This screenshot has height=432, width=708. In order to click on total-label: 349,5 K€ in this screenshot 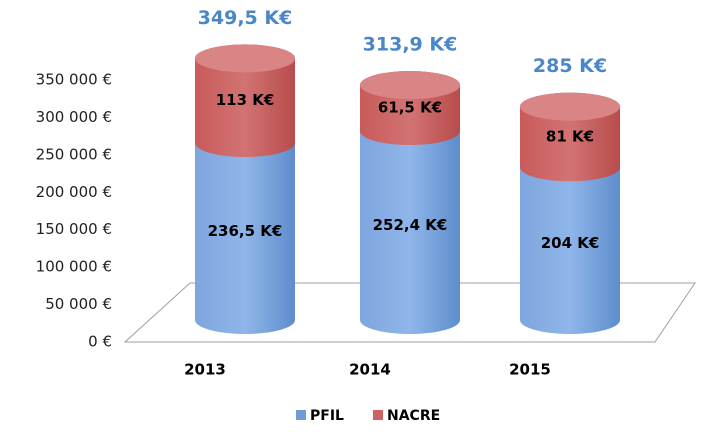, I will do `click(245, 18)`.